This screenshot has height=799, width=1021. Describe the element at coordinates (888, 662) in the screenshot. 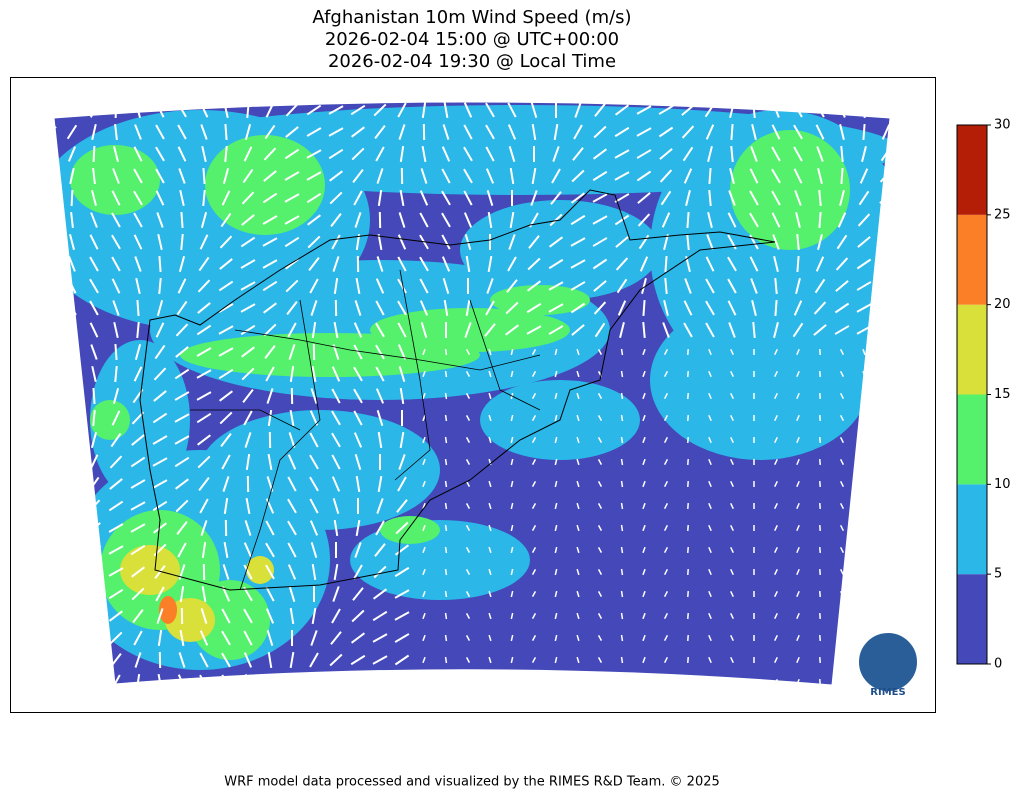

I see `logo-circle` at that location.